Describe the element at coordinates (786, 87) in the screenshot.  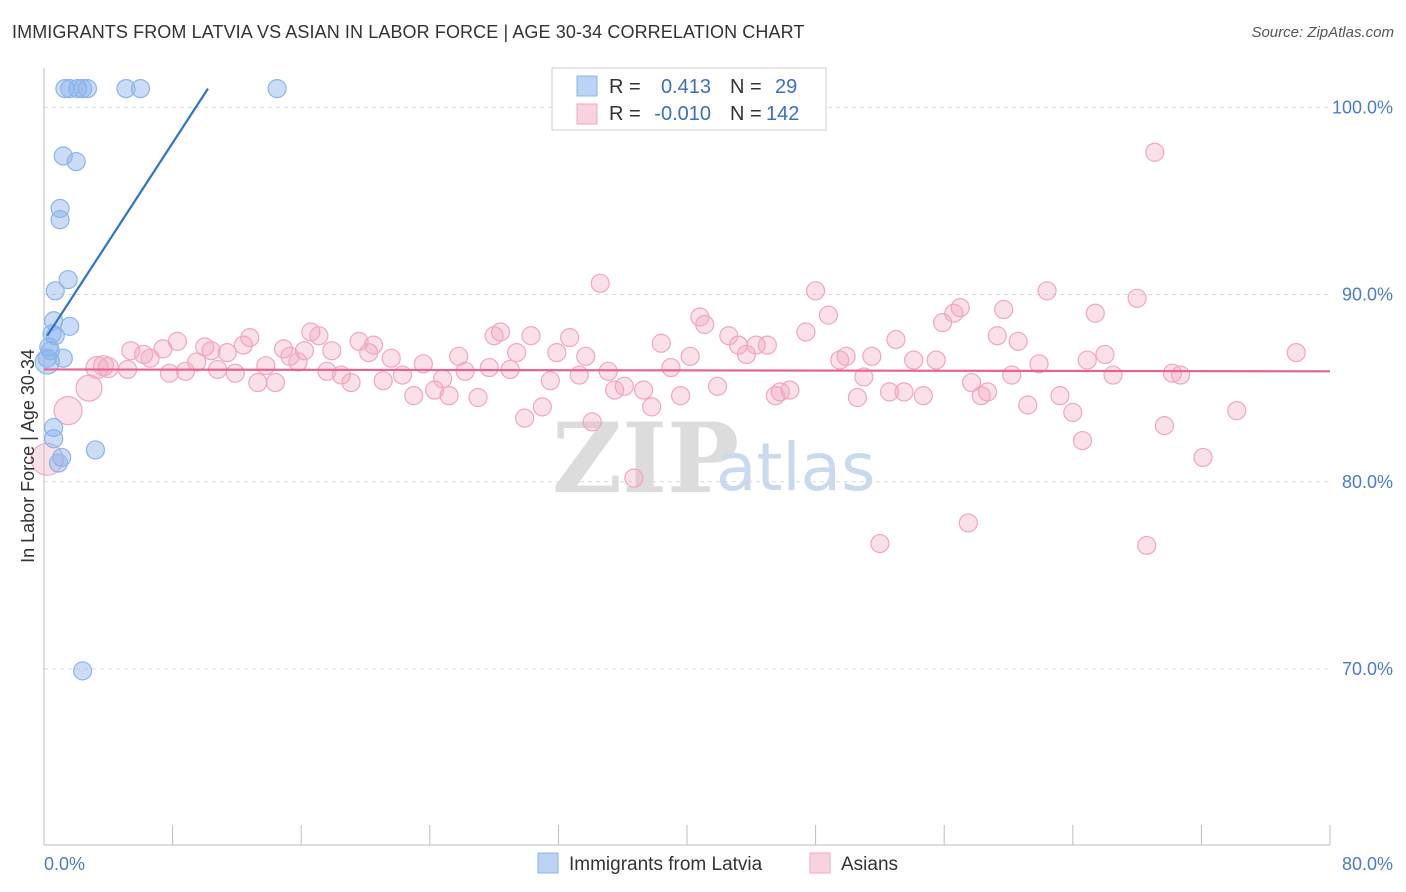
I see `legend-n-value-latvia: 29` at that location.